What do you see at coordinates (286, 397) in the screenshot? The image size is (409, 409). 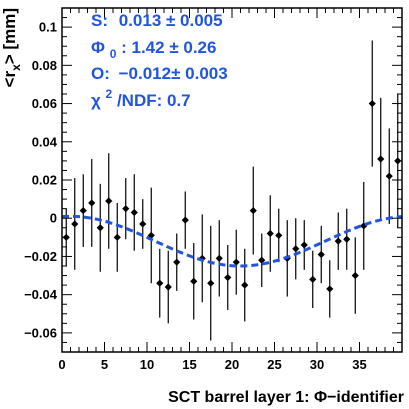 I see `x-axis-title: SCT barrel layer 1: Φ−identifier` at bounding box center [286, 397].